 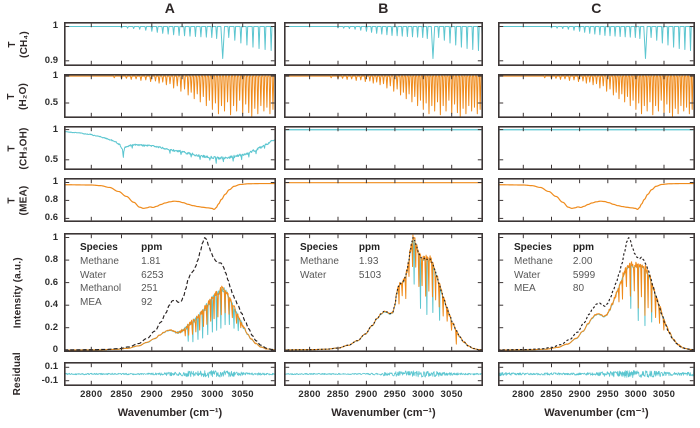 What do you see at coordinates (147, 303) in the screenshot?
I see `species-ppm-value: 92` at bounding box center [147, 303].